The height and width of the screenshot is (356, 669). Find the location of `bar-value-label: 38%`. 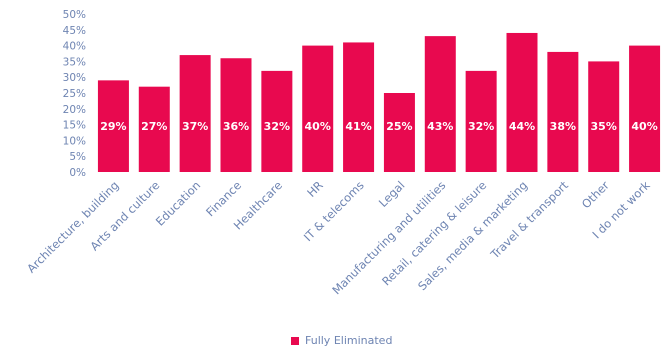

bar-value-label: 38% is located at coordinates (563, 126).